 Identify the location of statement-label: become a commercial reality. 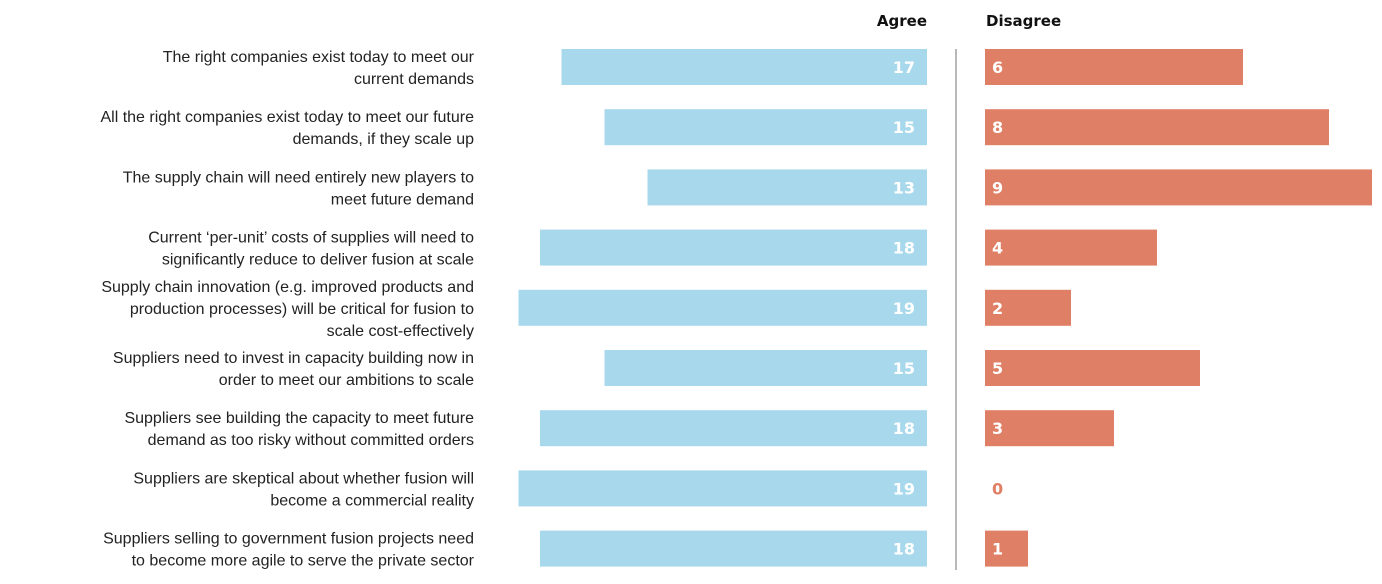
(372, 500).